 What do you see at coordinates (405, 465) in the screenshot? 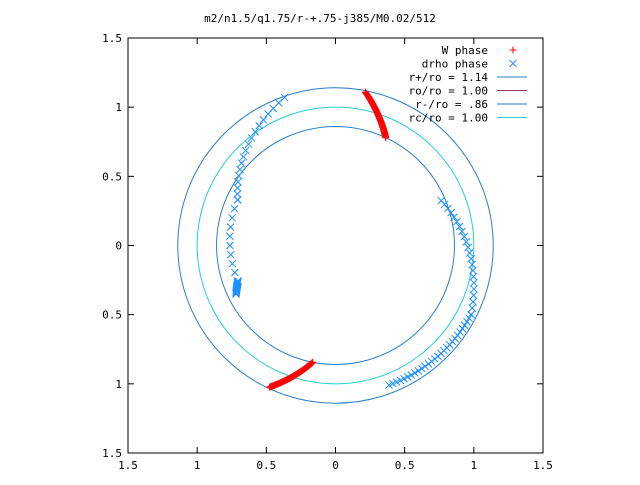
I see `x-tick-label-4: 0.5` at bounding box center [405, 465].